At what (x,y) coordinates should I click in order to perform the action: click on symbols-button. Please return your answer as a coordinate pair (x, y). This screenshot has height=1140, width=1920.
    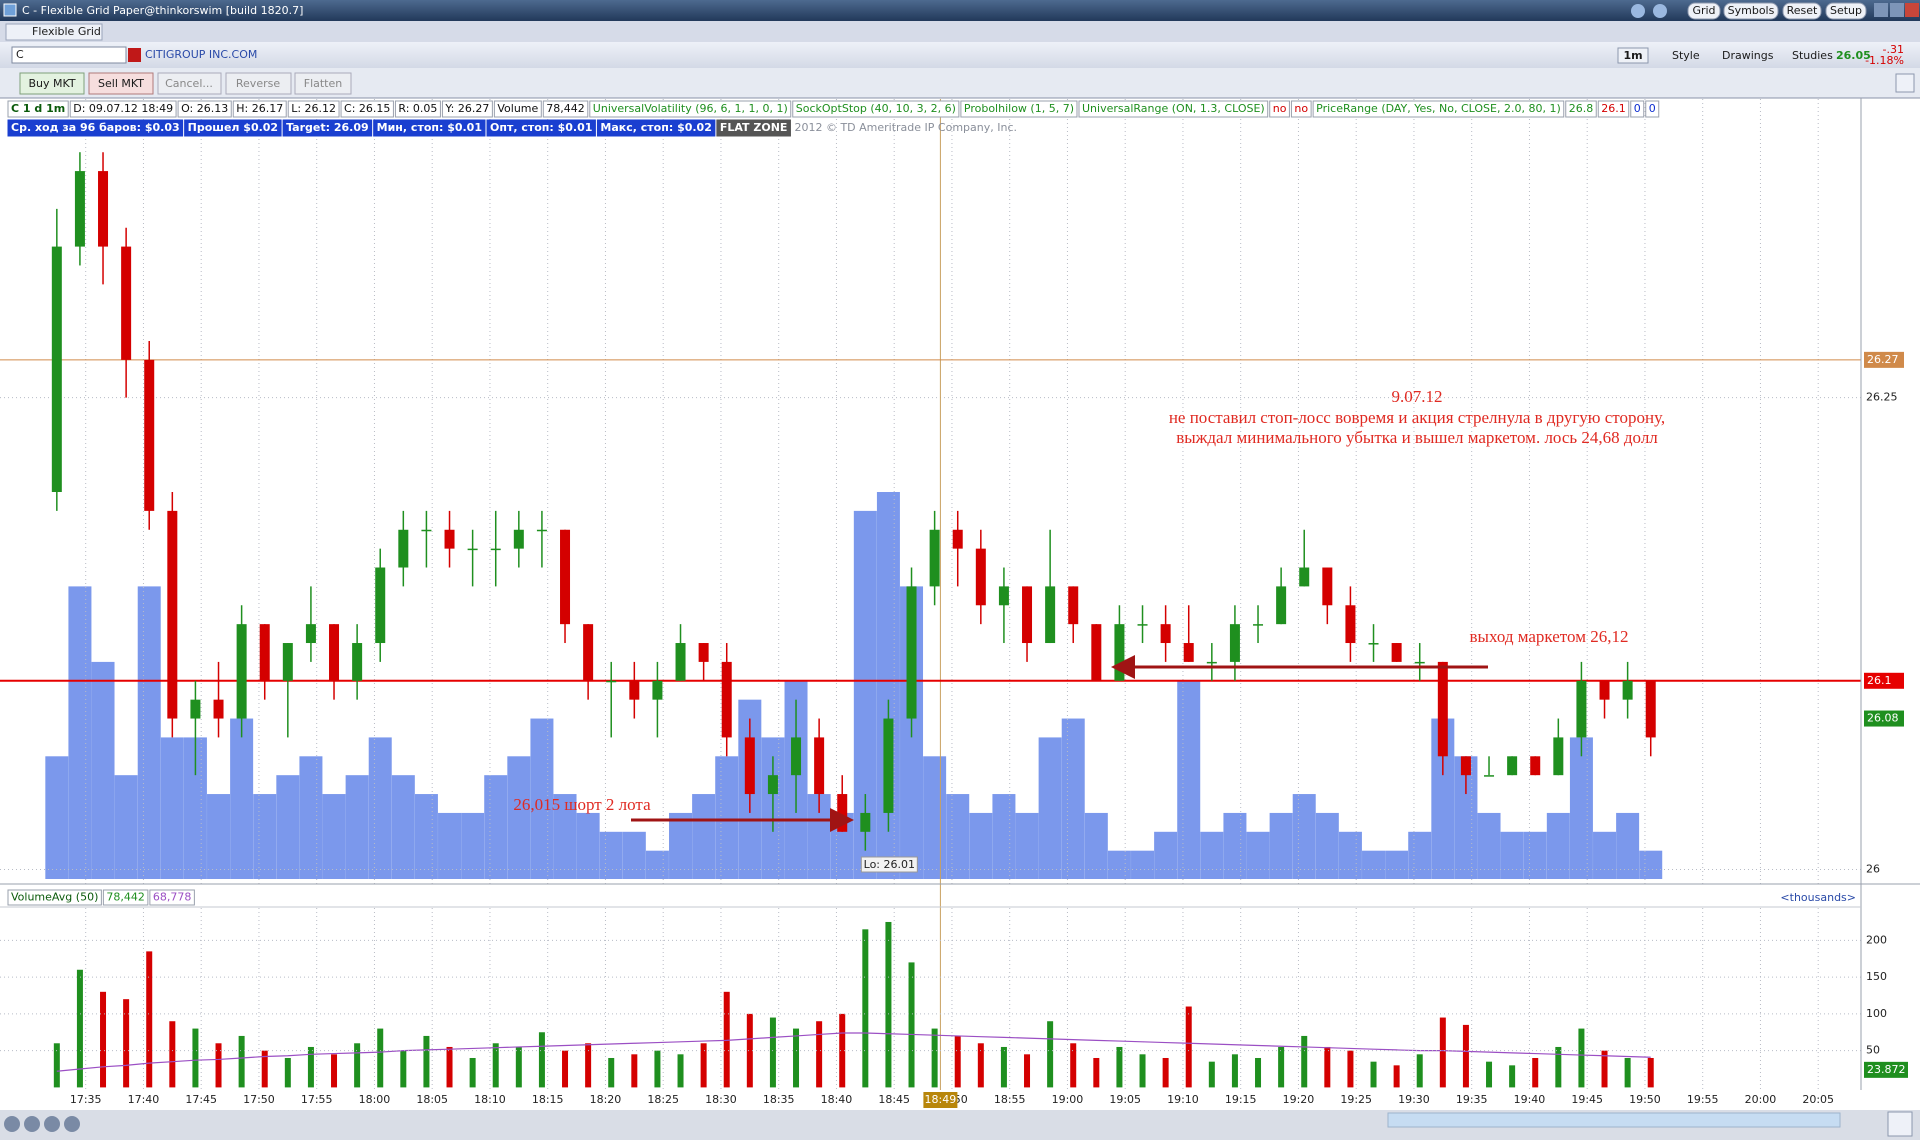
    Looking at the image, I should click on (1751, 11).